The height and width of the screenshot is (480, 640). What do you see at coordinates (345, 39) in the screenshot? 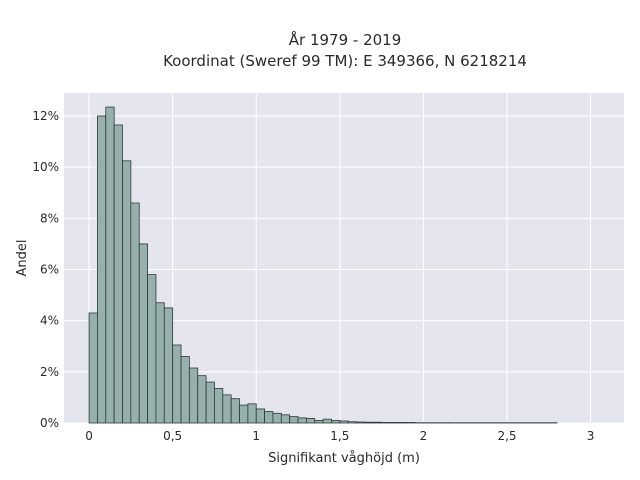
I see `chart-title-line-1: År 1979 - 2019` at bounding box center [345, 39].